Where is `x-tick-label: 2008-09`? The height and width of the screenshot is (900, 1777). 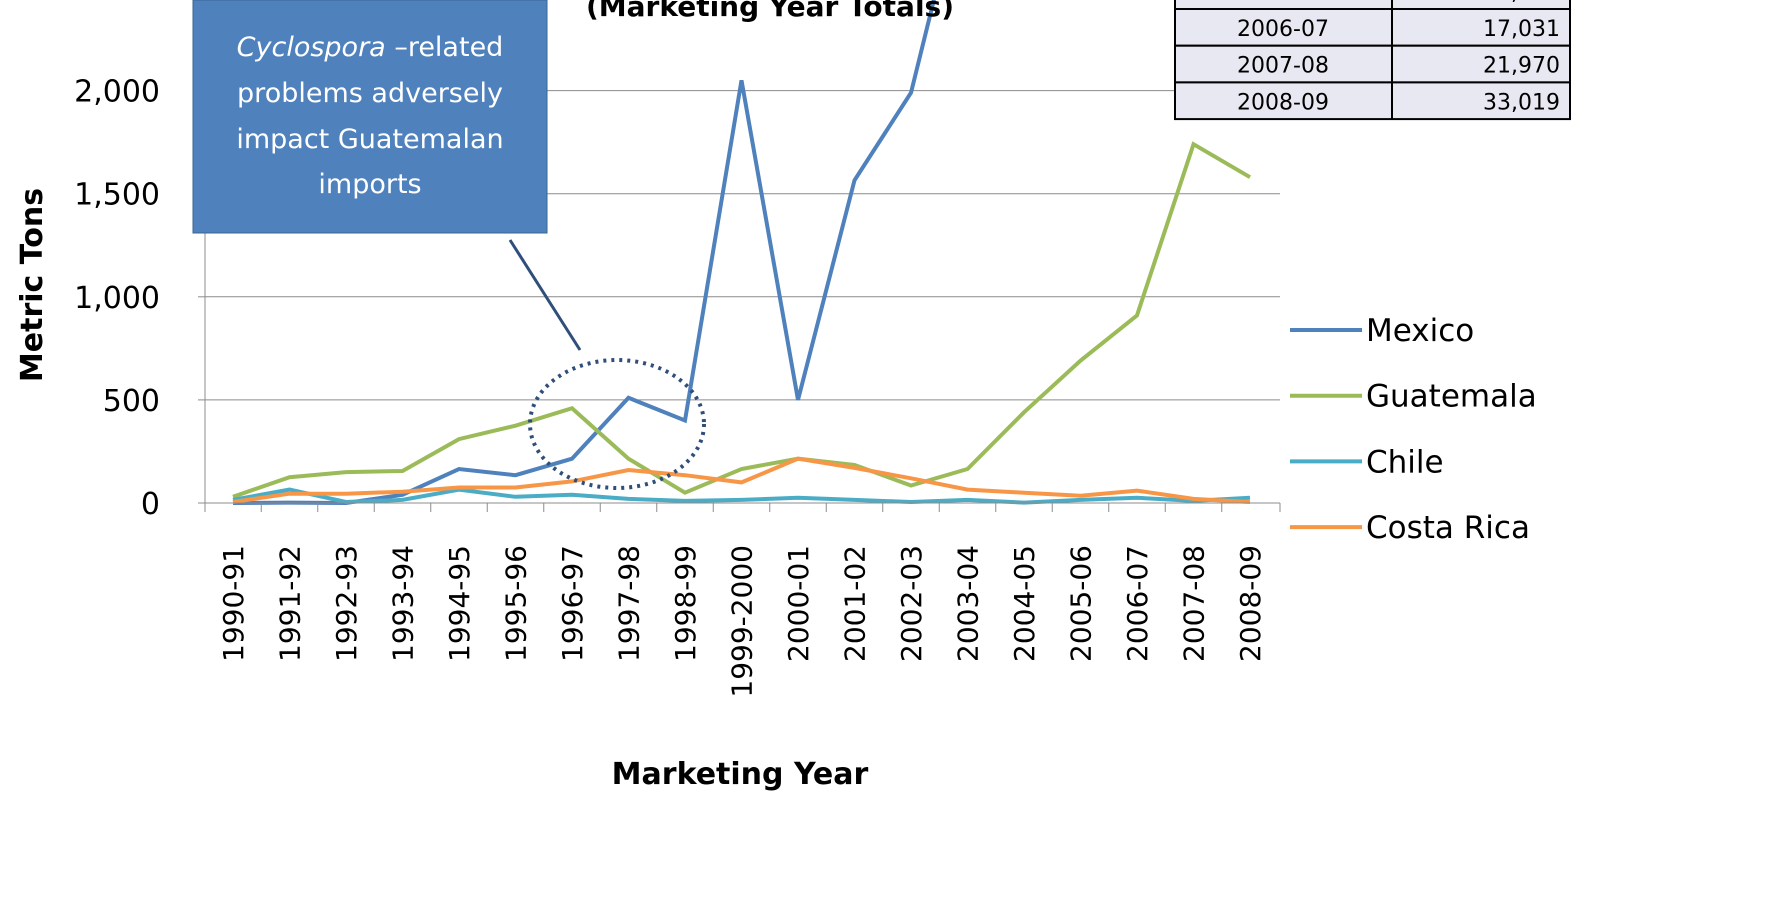 x-tick-label: 2008-09 is located at coordinates (1250, 603).